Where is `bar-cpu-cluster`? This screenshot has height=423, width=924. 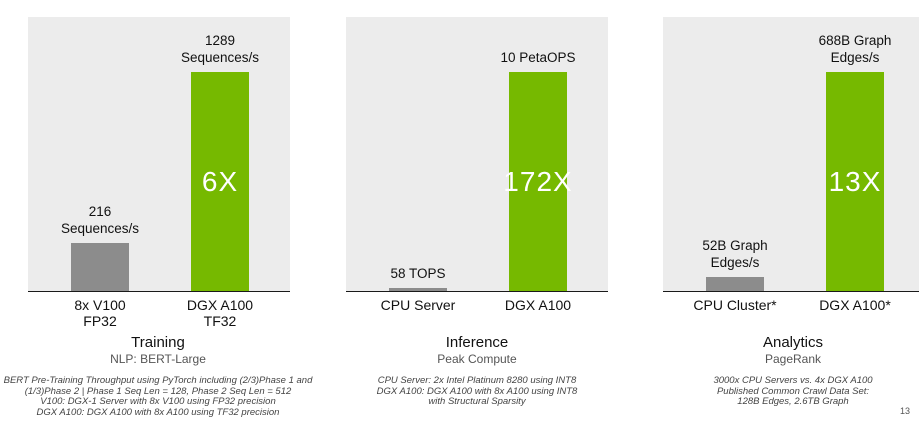
bar-cpu-cluster is located at coordinates (735, 284).